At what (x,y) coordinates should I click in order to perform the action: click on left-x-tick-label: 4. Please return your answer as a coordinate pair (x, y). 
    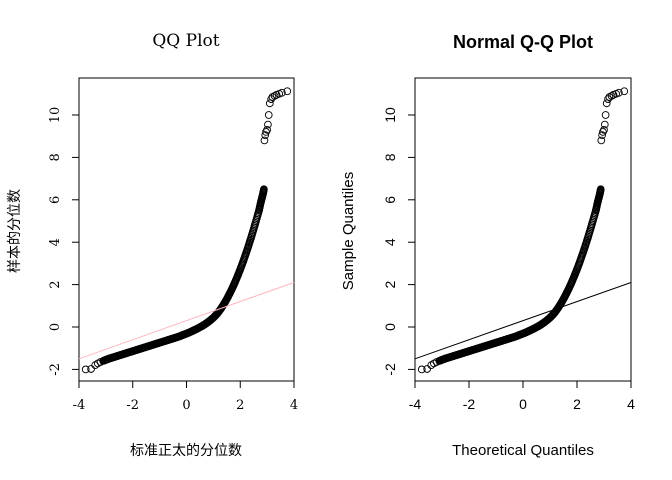
    Looking at the image, I should click on (294, 405).